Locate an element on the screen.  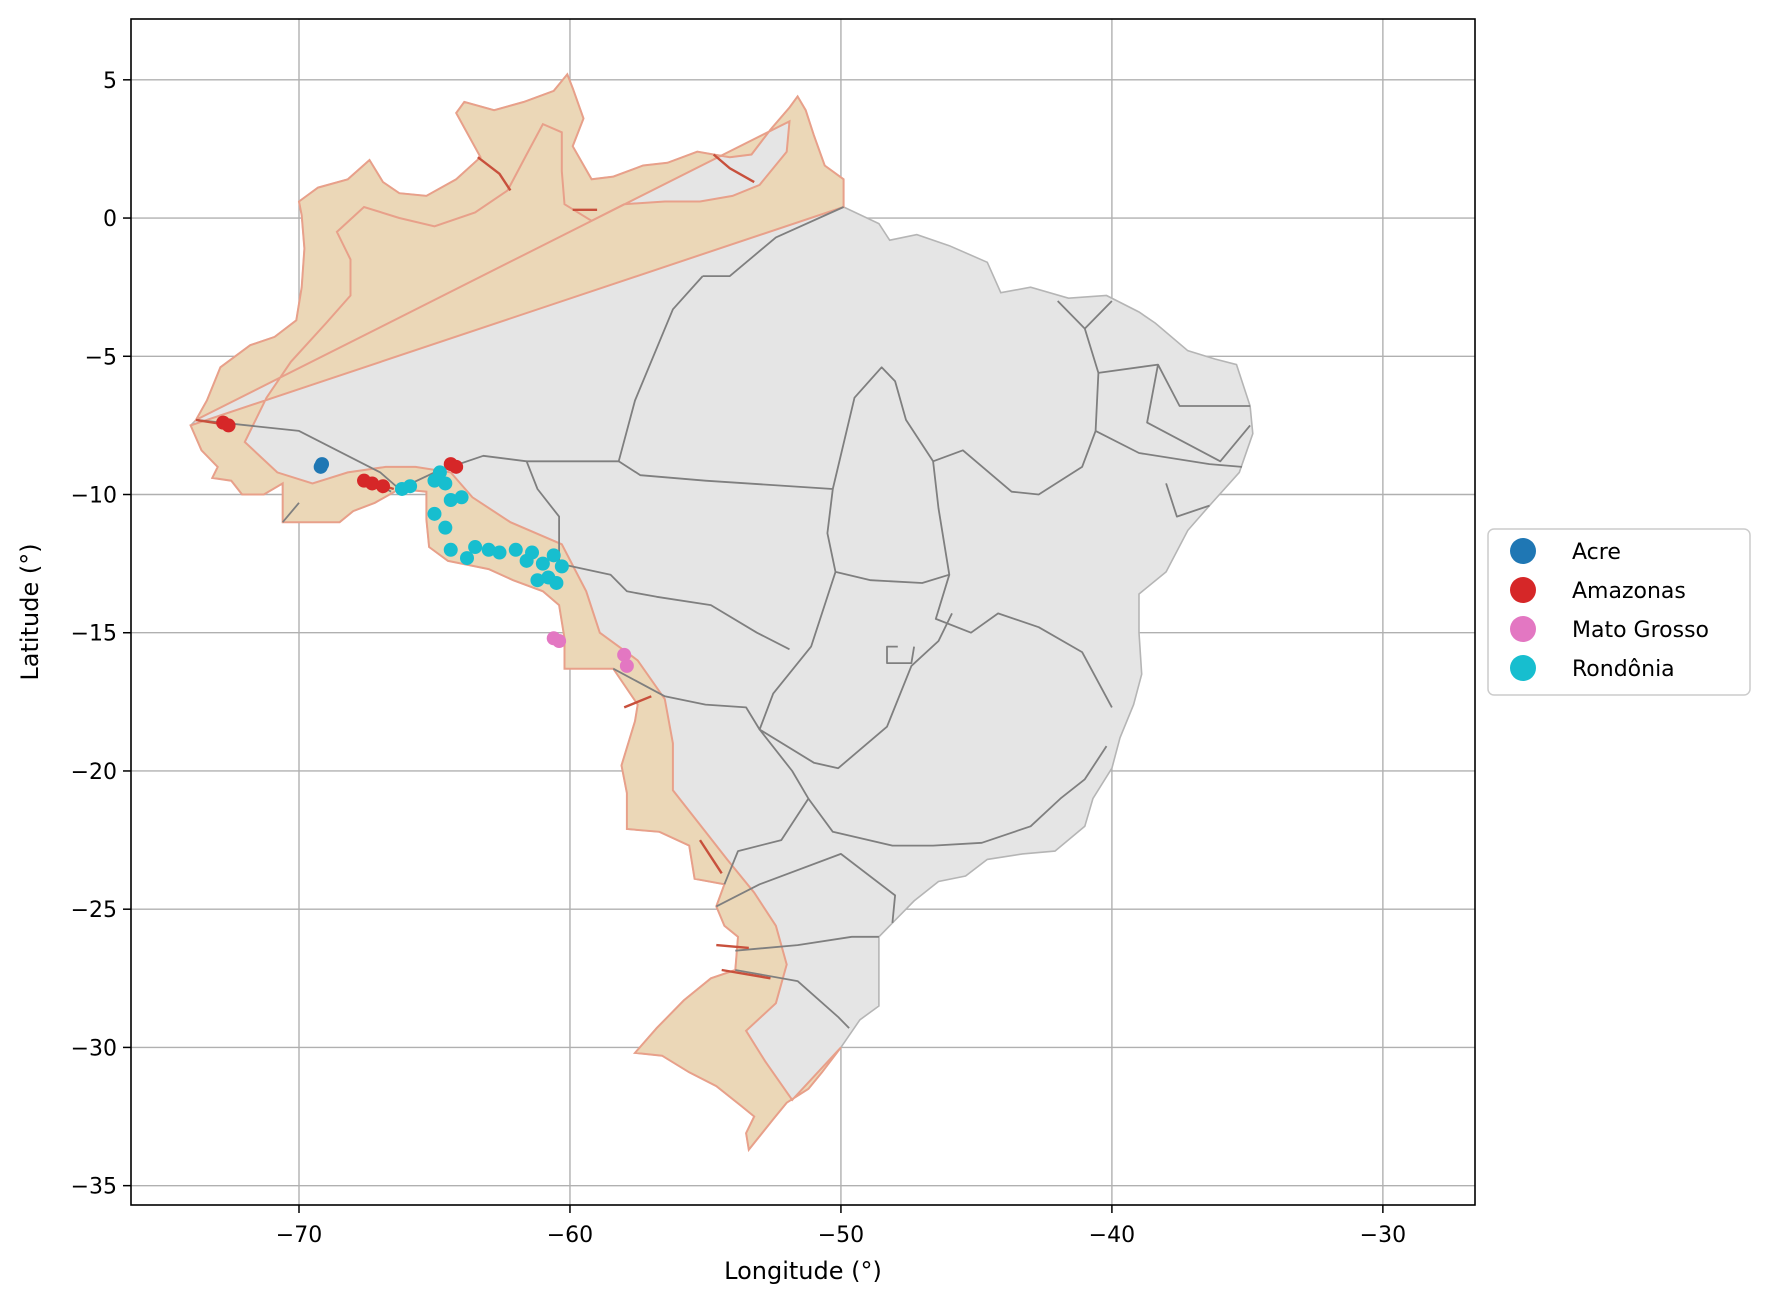
x-axis-label: Longitude (°) is located at coordinates (803, 1271).